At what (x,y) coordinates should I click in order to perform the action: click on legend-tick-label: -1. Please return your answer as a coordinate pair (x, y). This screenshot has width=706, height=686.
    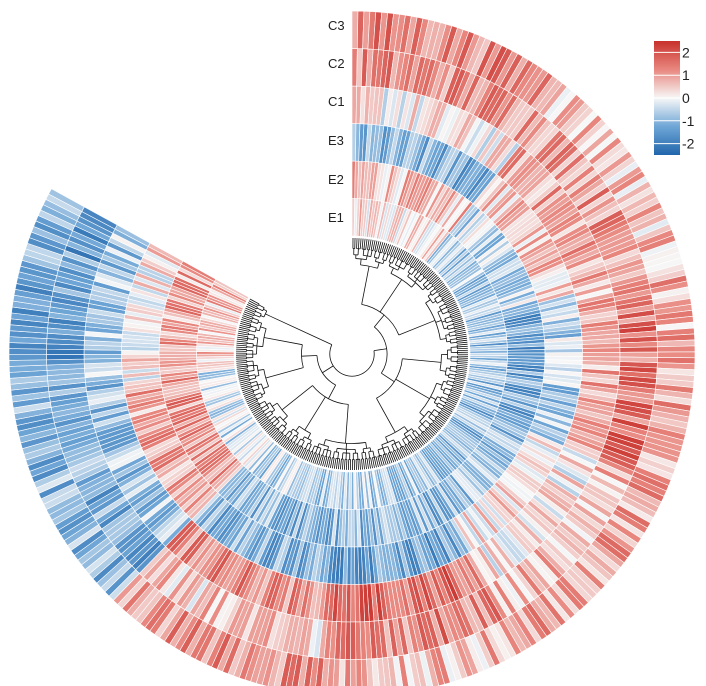
    Looking at the image, I should click on (688, 121).